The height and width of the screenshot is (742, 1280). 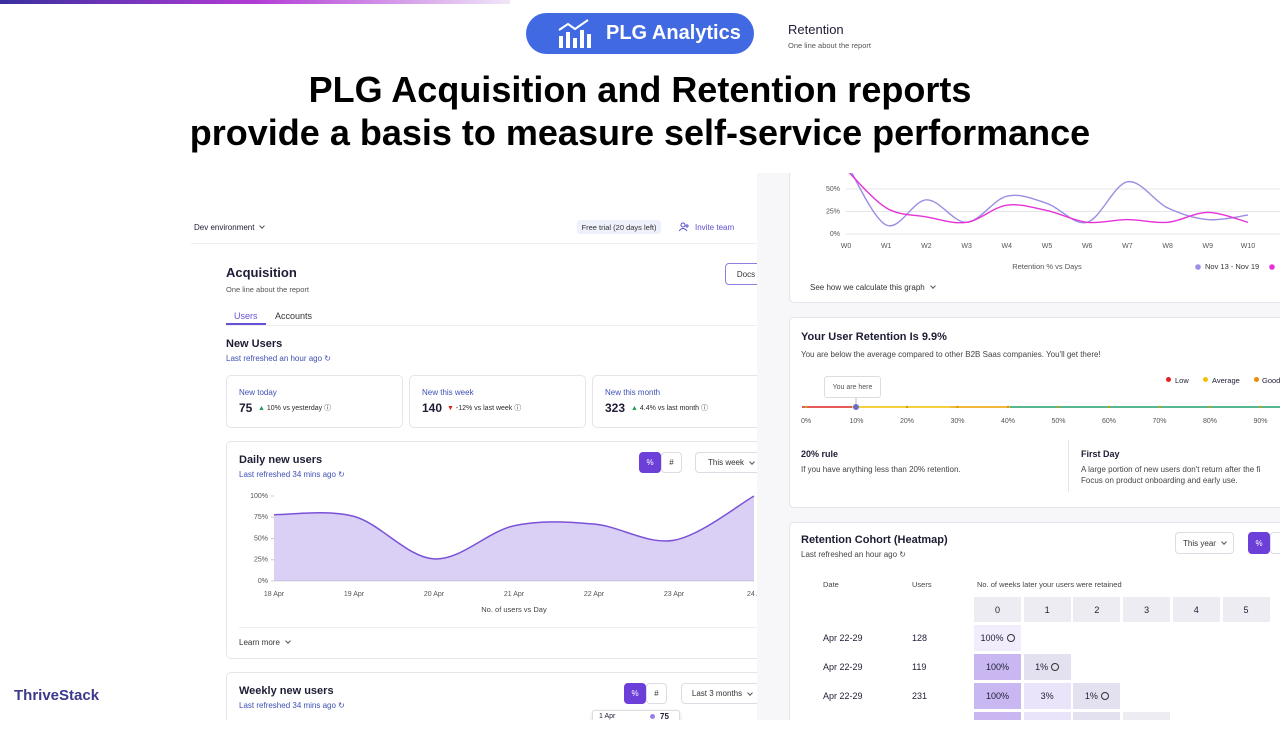 I want to click on stat-label: New today, so click(x=258, y=392).